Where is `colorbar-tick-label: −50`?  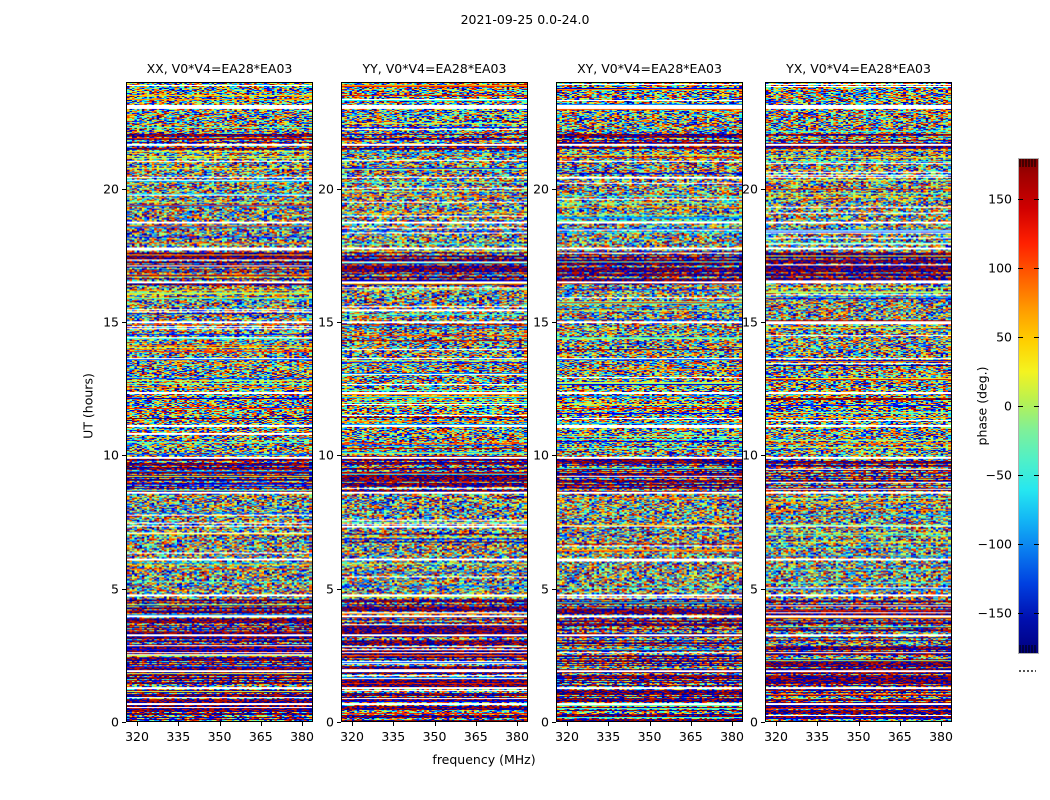 colorbar-tick-label: −50 is located at coordinates (998, 475).